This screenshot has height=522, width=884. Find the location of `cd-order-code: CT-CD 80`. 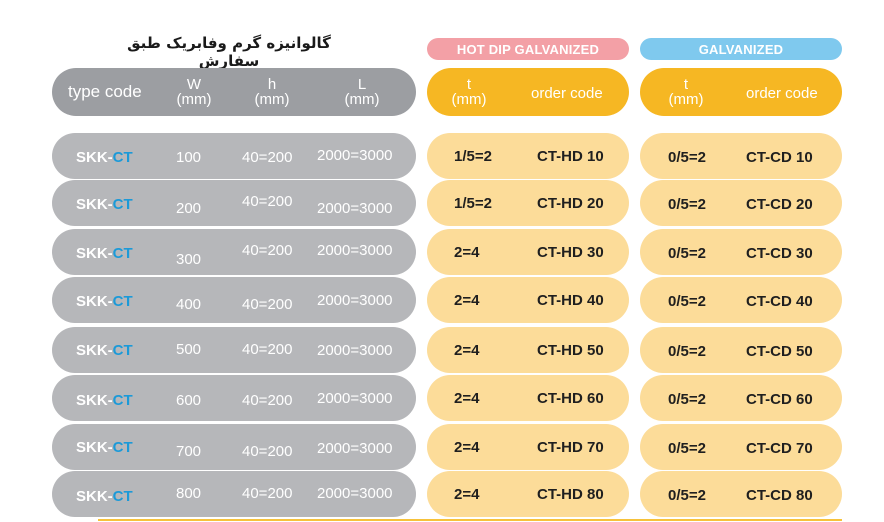

cd-order-code: CT-CD 80 is located at coordinates (779, 495).